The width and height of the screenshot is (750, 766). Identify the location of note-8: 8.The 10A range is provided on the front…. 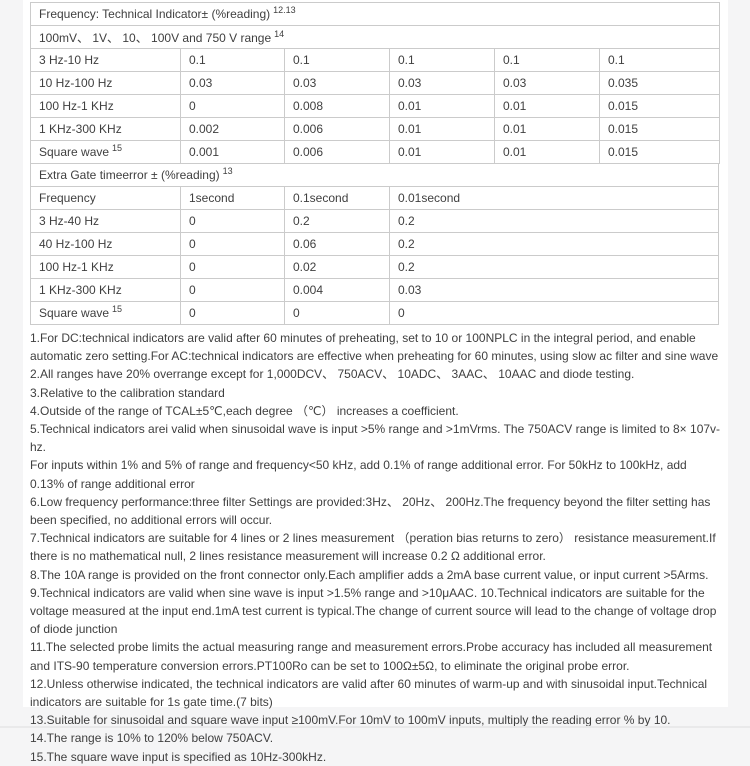
(369, 574).